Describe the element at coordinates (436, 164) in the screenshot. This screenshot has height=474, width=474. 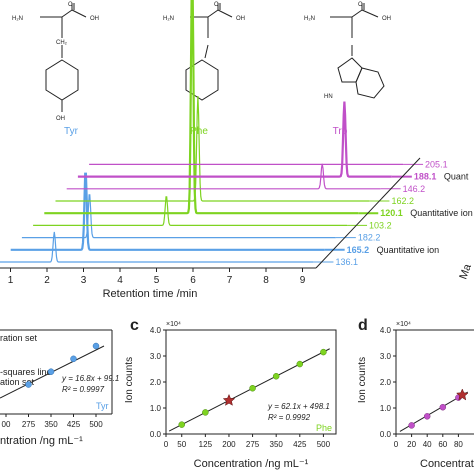
I see `mz-label: 205.1` at that location.